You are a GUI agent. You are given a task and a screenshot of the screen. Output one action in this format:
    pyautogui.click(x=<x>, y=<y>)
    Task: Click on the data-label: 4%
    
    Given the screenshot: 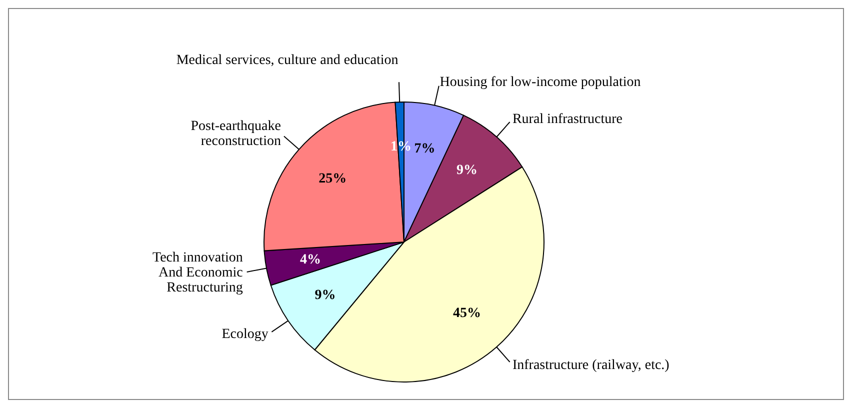 What is the action you would take?
    pyautogui.click(x=310, y=260)
    